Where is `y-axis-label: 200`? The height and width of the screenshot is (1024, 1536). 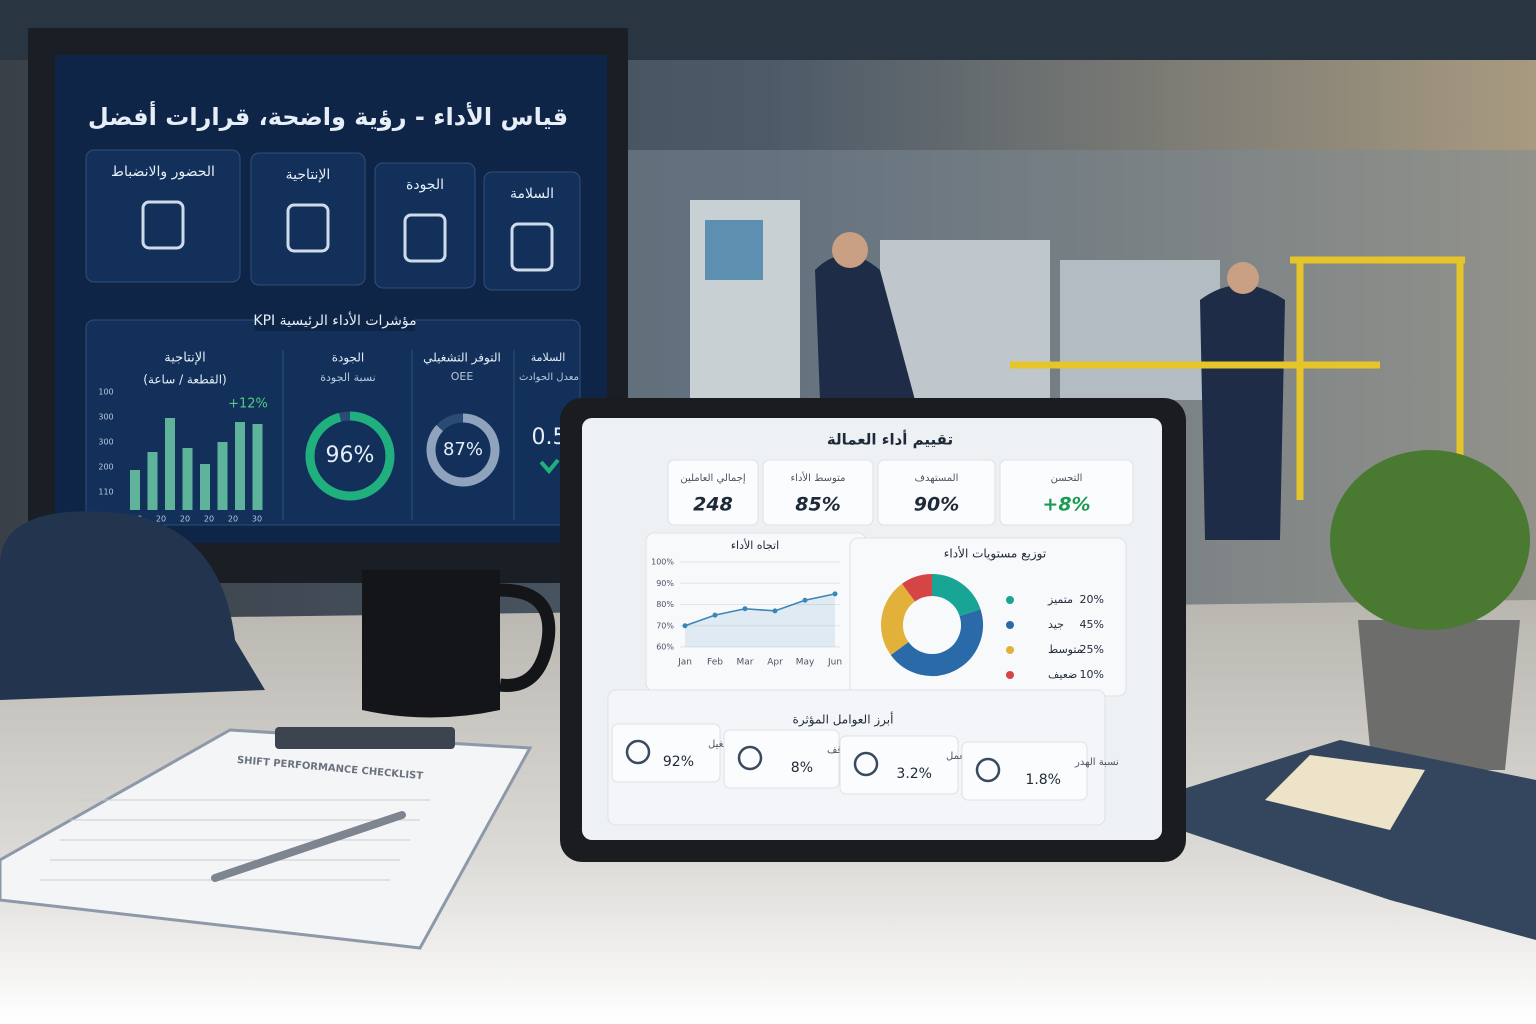
y-axis-label: 200 is located at coordinates (105, 467).